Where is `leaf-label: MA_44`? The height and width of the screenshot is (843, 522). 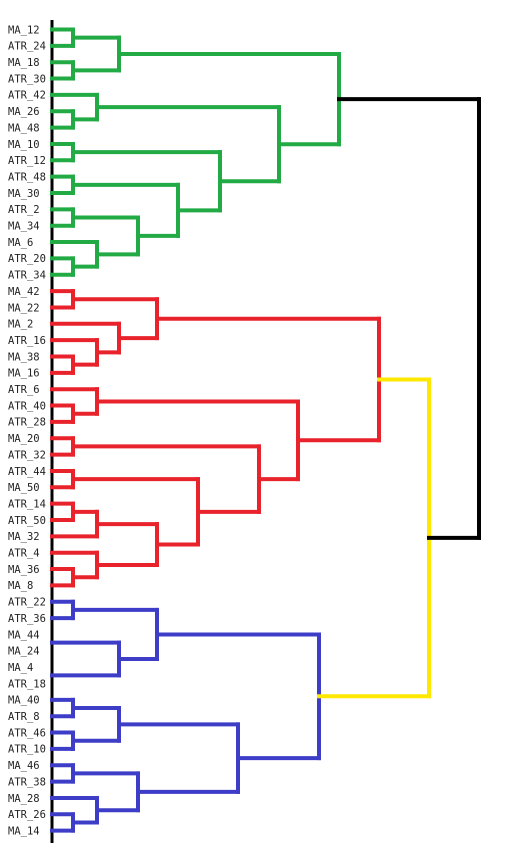 leaf-label: MA_44 is located at coordinates (24, 635).